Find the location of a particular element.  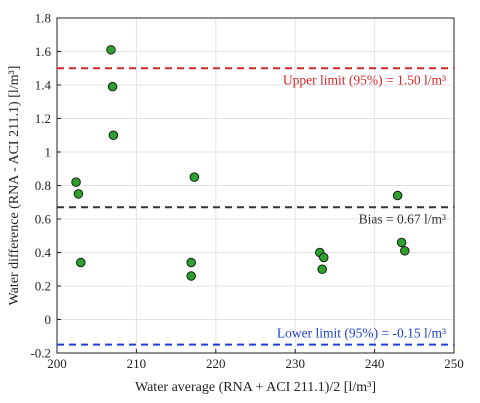

y-tick-label: 1.2 is located at coordinates (43, 118).